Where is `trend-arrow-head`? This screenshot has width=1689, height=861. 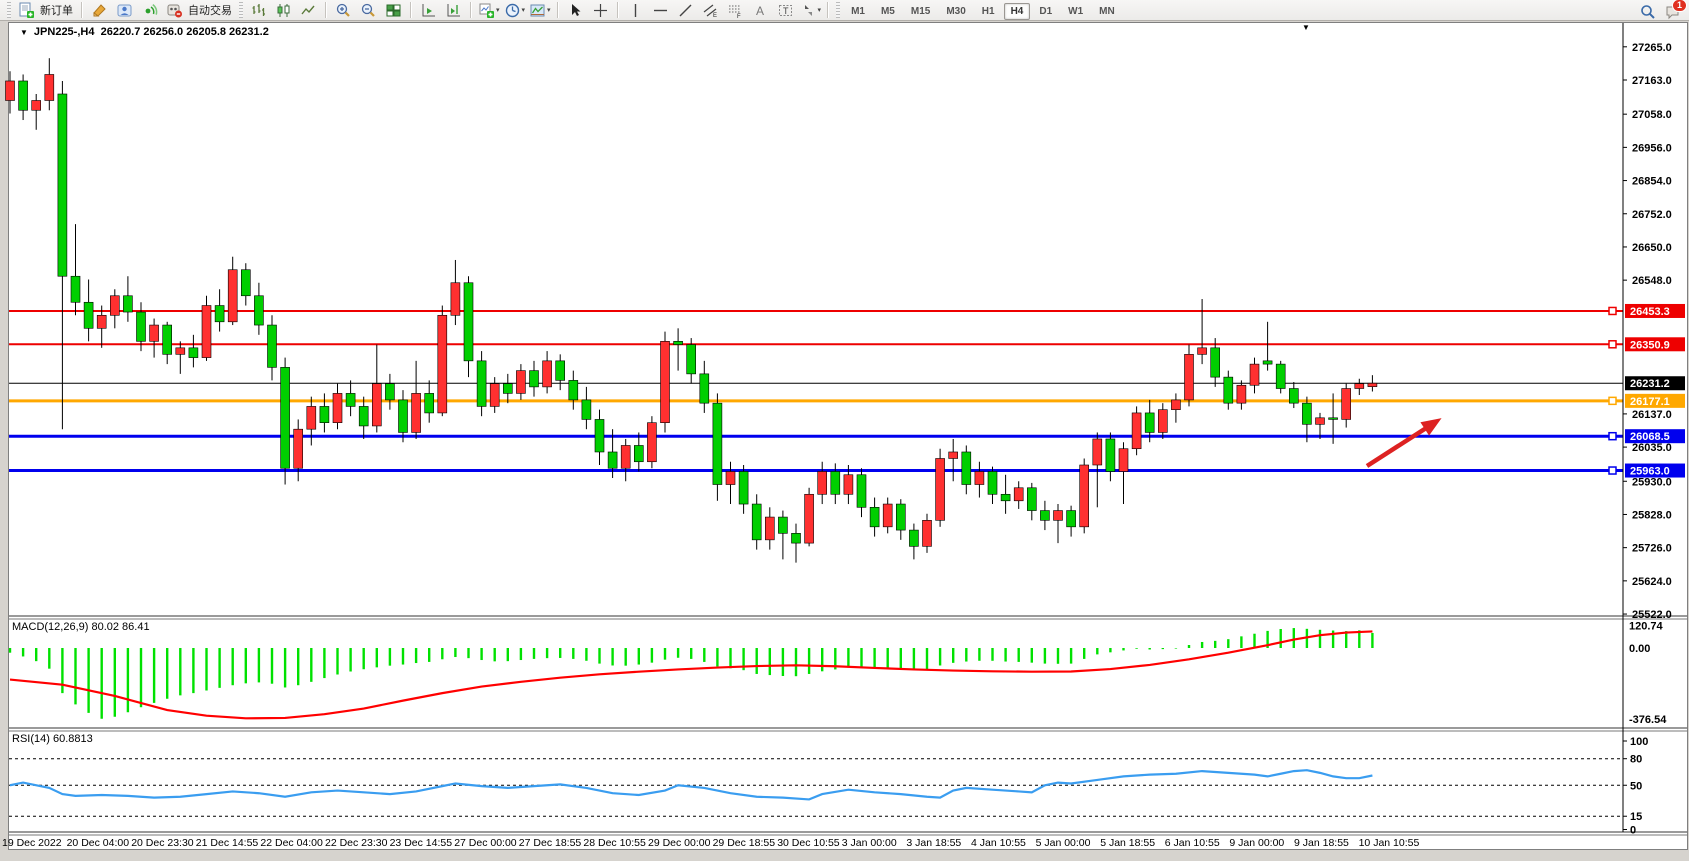 trend-arrow-head is located at coordinates (1431, 427).